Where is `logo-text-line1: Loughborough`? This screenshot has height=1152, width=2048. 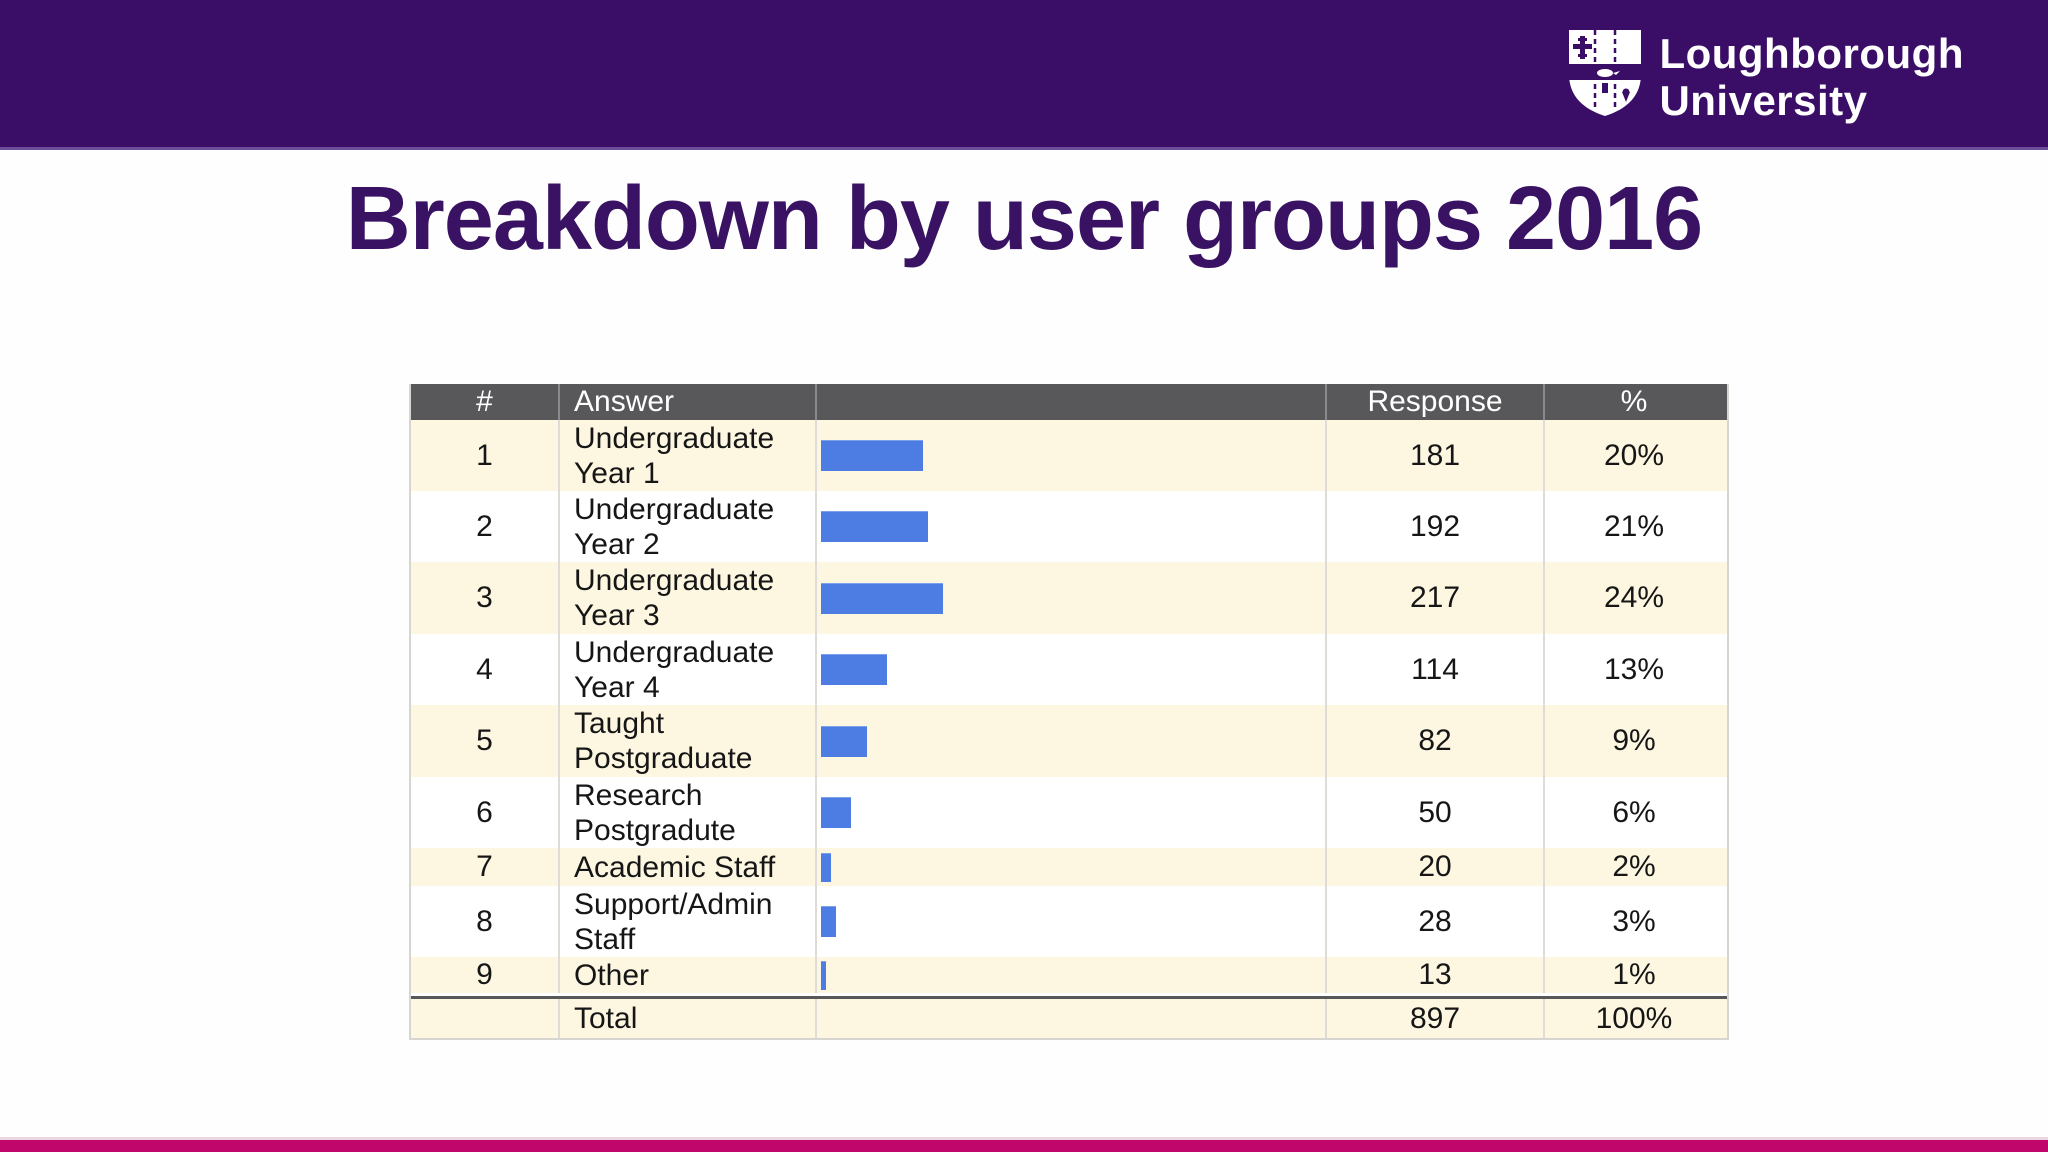 logo-text-line1: Loughborough is located at coordinates (1811, 53).